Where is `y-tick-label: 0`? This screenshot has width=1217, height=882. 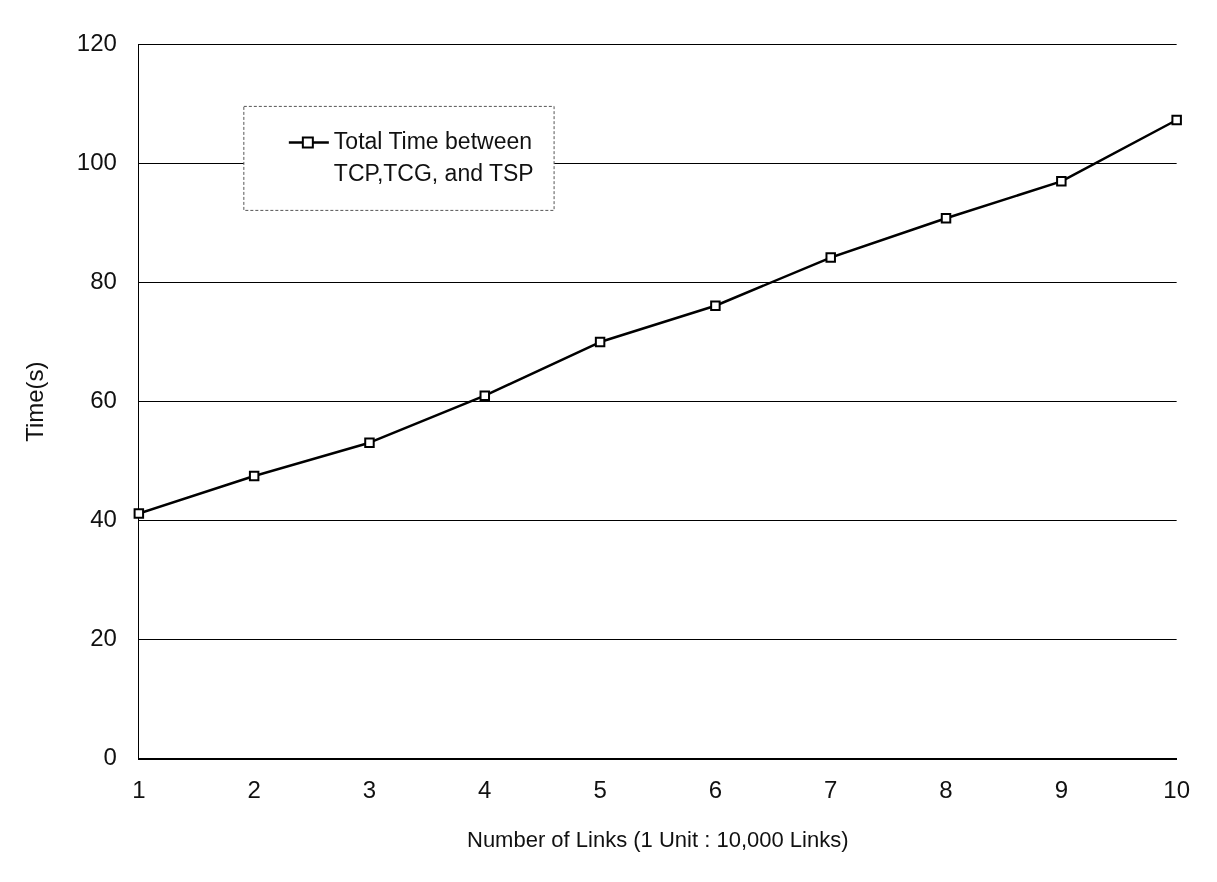 y-tick-label: 0 is located at coordinates (110, 757).